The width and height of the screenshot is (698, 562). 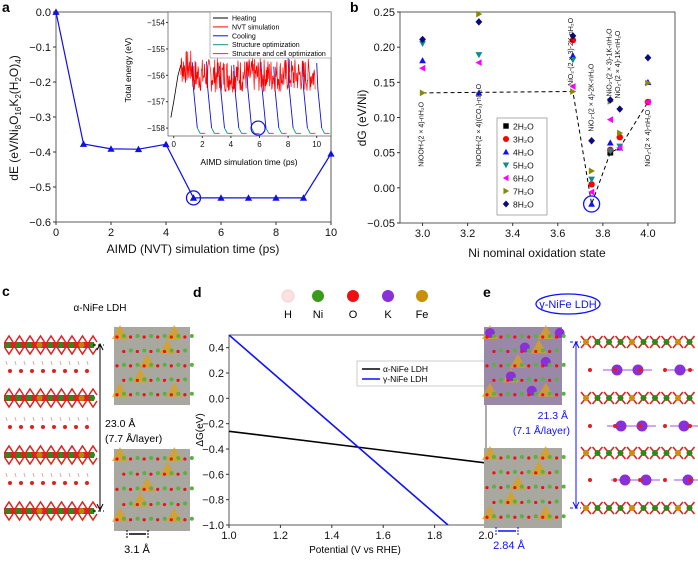 What do you see at coordinates (231, 144) in the screenshot?
I see `inset-x-tick-label: 4` at bounding box center [231, 144].